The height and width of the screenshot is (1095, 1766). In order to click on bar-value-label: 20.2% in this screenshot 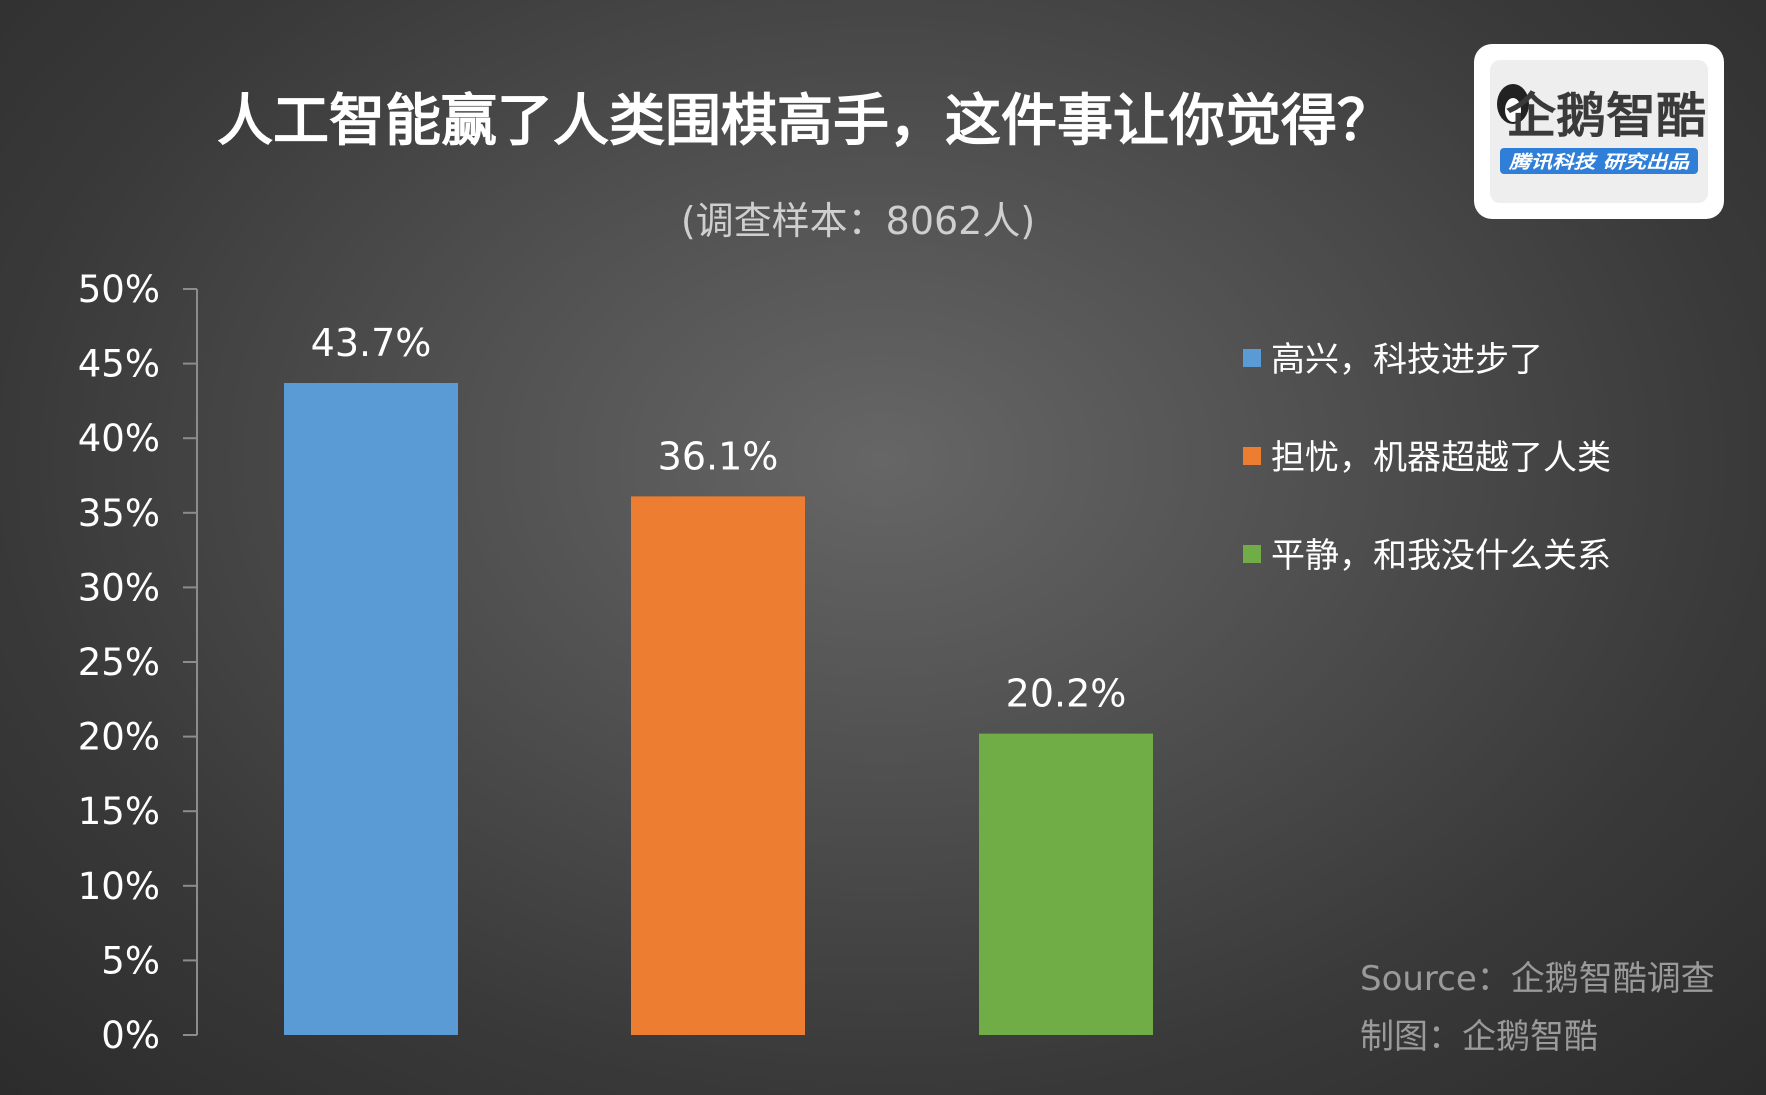, I will do `click(1066, 694)`.